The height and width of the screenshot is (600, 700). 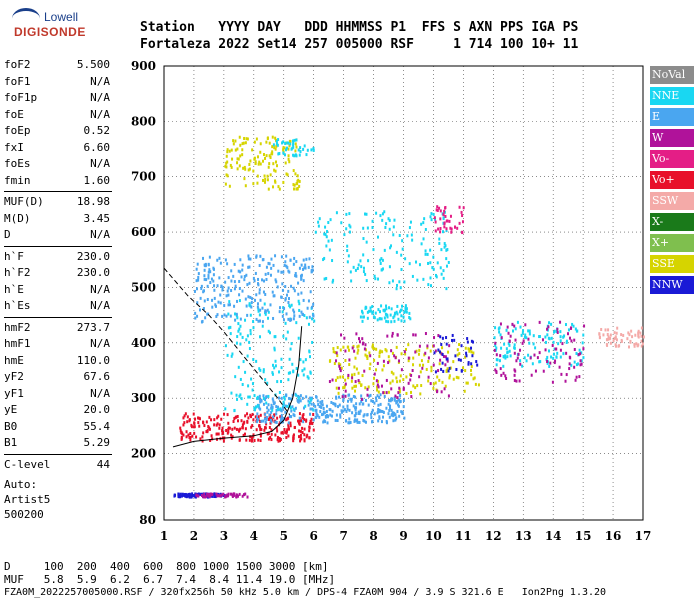 I want to click on param-row: h`F2 230.0, so click(x=57, y=274).